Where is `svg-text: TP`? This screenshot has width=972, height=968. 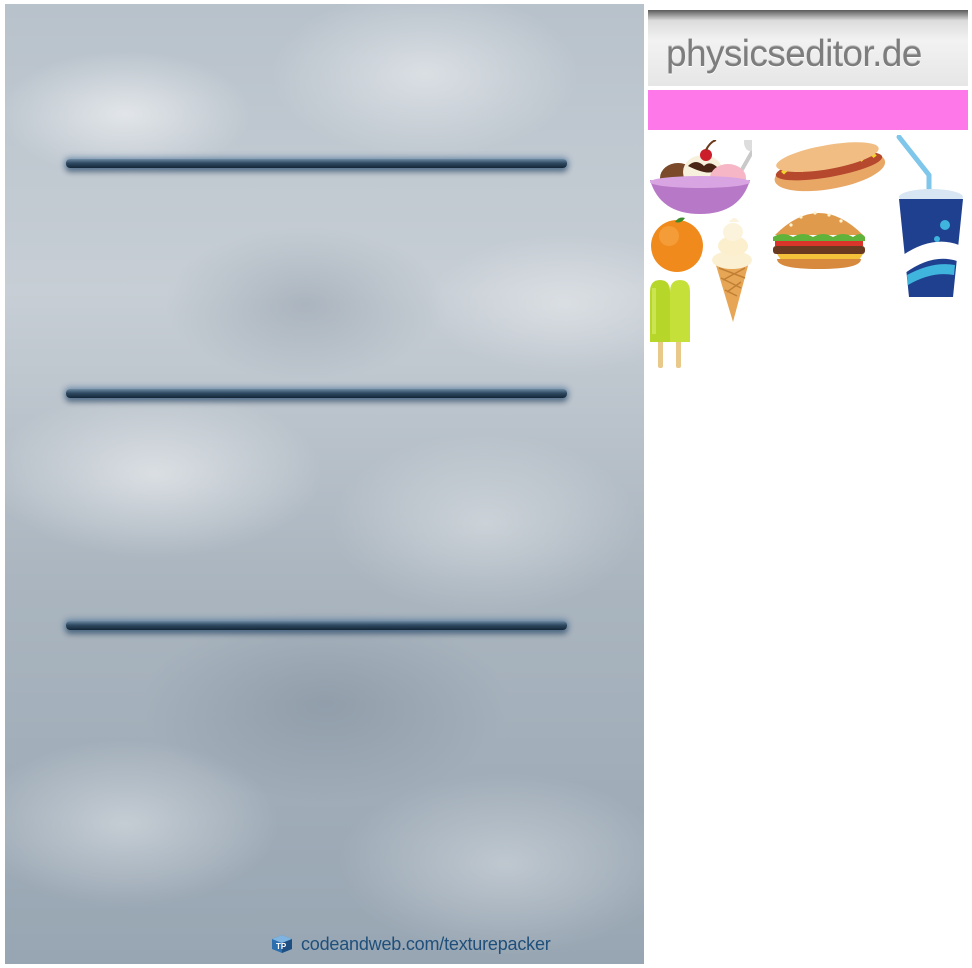 svg-text: TP is located at coordinates (281, 946).